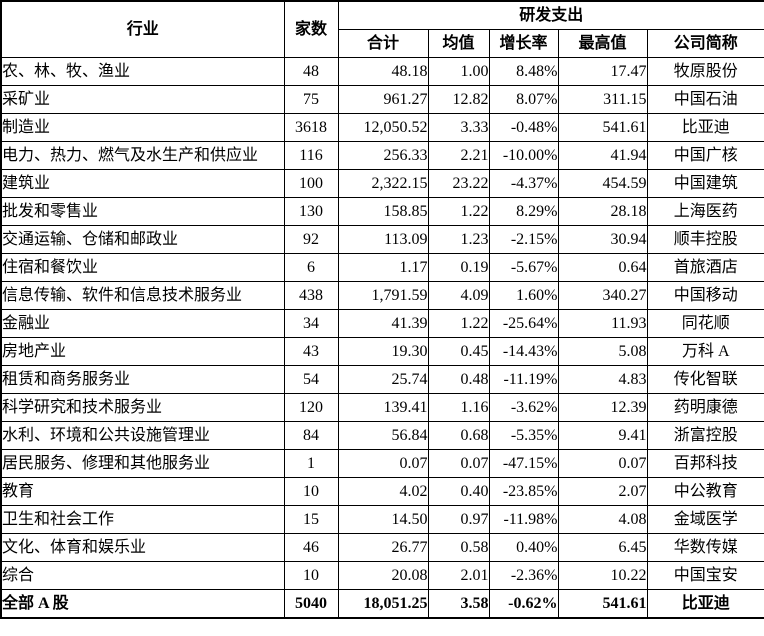  What do you see at coordinates (705, 463) in the screenshot?
I see `cell-company: 百邦科技` at bounding box center [705, 463].